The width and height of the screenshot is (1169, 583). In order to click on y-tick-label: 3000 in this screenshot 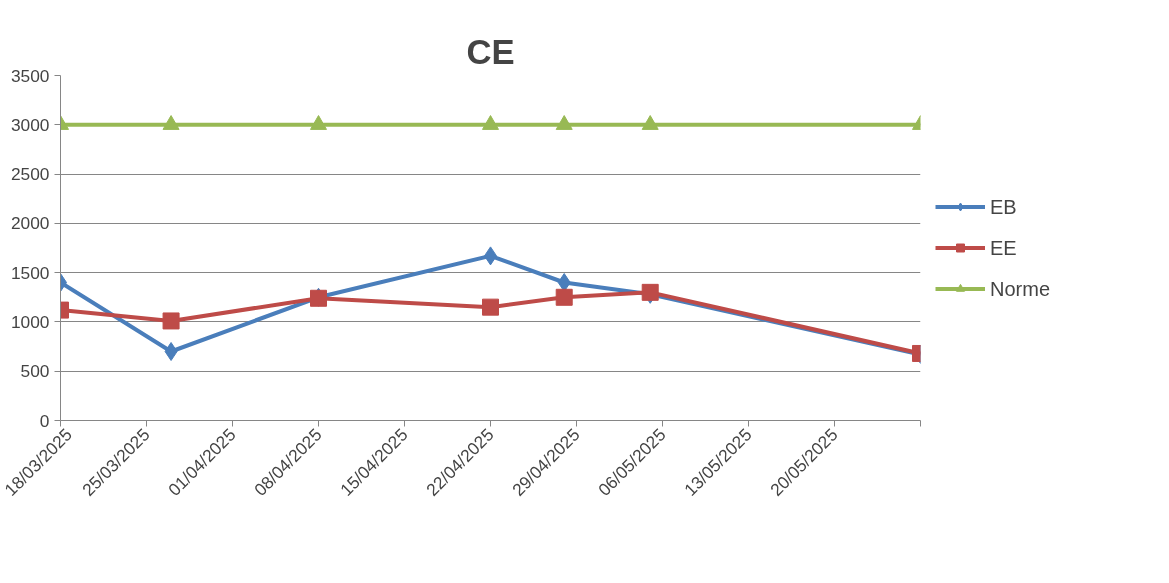, I will do `click(30, 124)`.